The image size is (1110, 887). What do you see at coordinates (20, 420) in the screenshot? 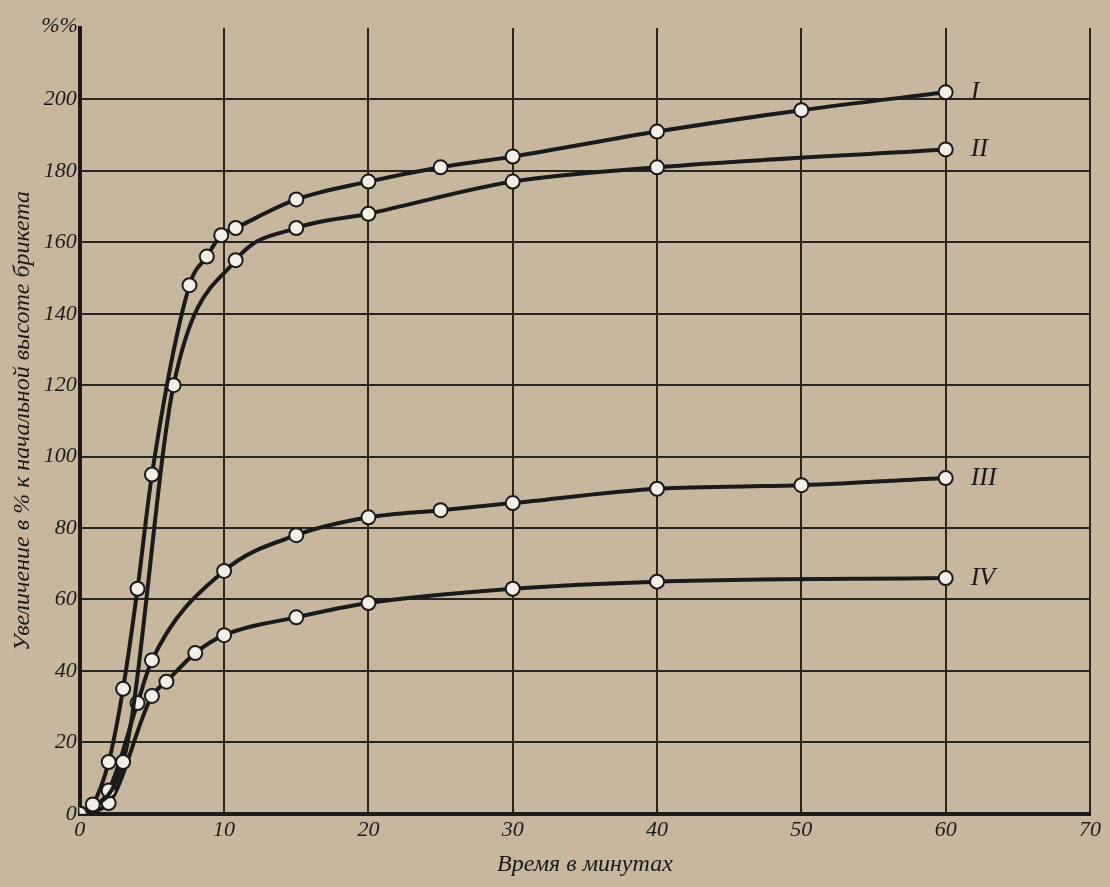
I see `y-axis-title: Увеличение в % к начальной высоте брикета` at bounding box center [20, 420].